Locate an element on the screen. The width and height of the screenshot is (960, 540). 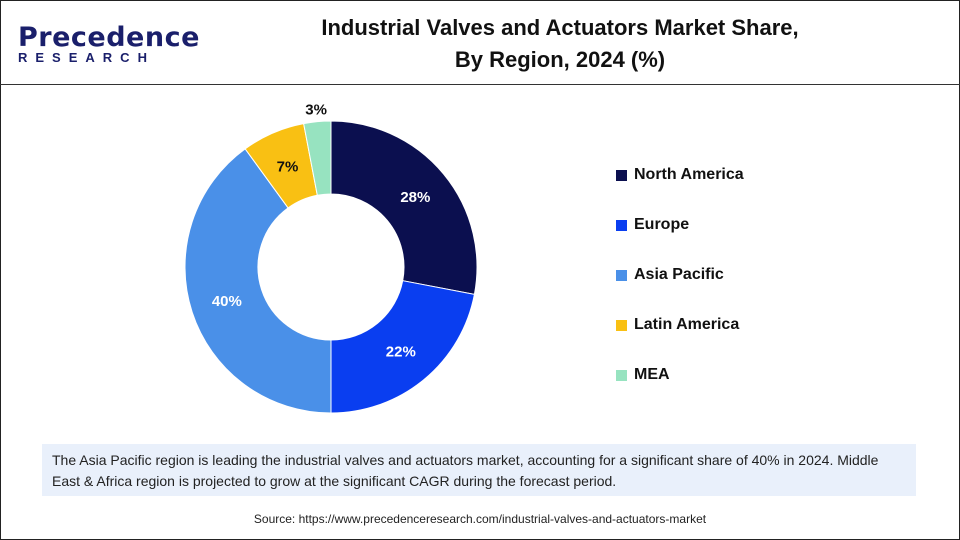
legend-label: Asia Pacific is located at coordinates (679, 274).